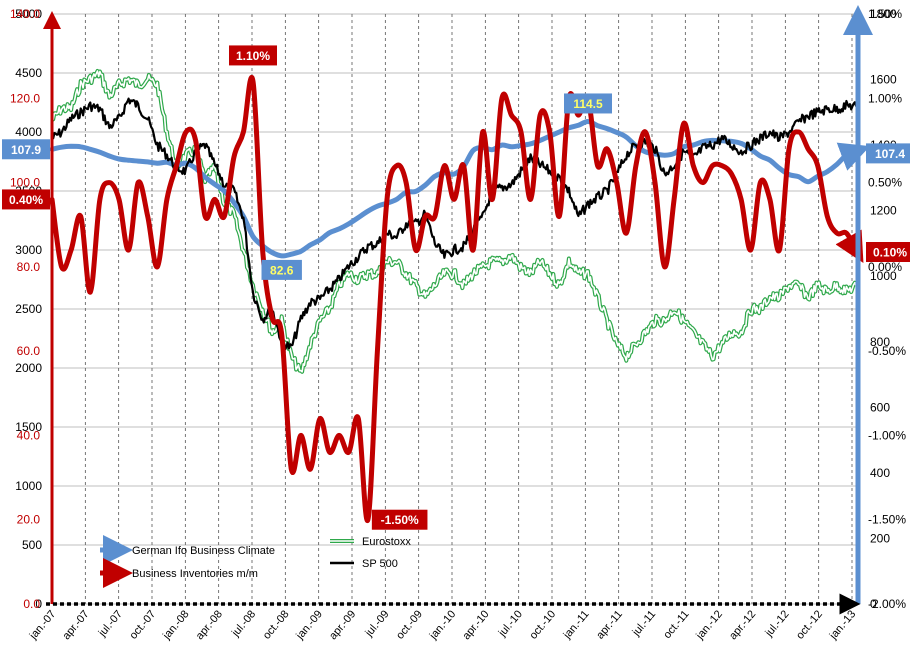 This screenshot has width=910, height=660. What do you see at coordinates (32, 545) in the screenshot?
I see `left-eurostoxx-tick: 500` at bounding box center [32, 545].